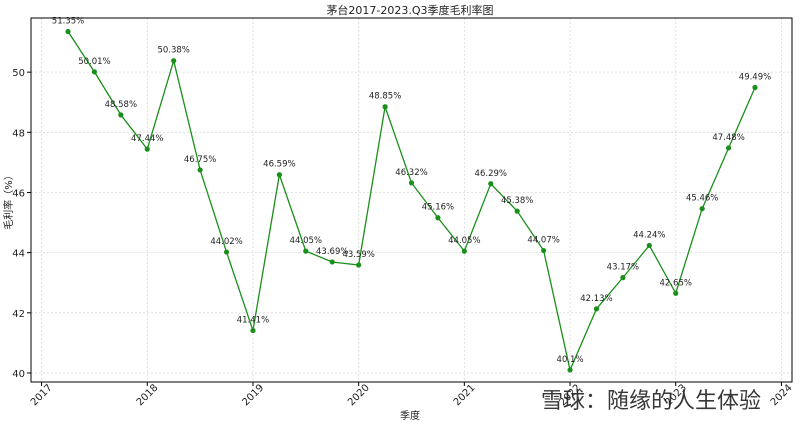 The image size is (800, 425). I want to click on chart-title: 茅台2017-2023.Q3季度毛利率图, so click(409, 10).